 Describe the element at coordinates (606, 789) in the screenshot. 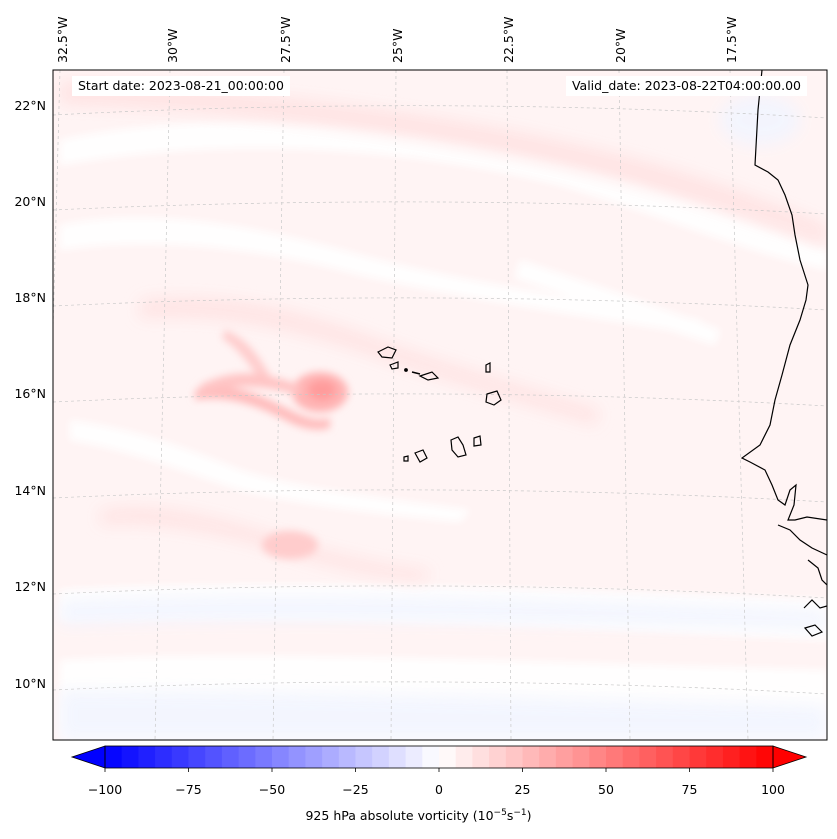

I see `colorbar-tick-label: 50` at that location.